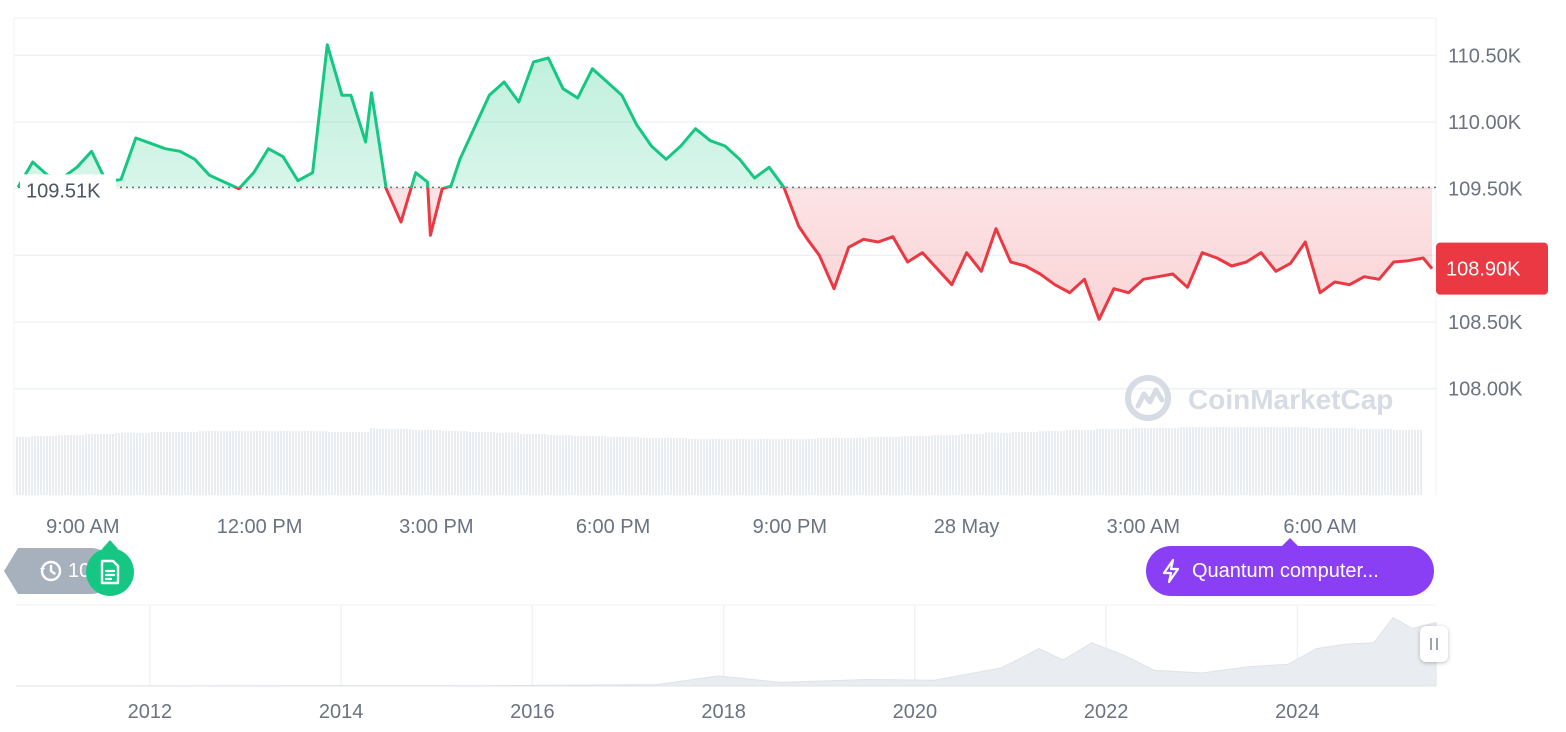  What do you see at coordinates (68, 189) in the screenshot?
I see `reference-label-bg` at bounding box center [68, 189].